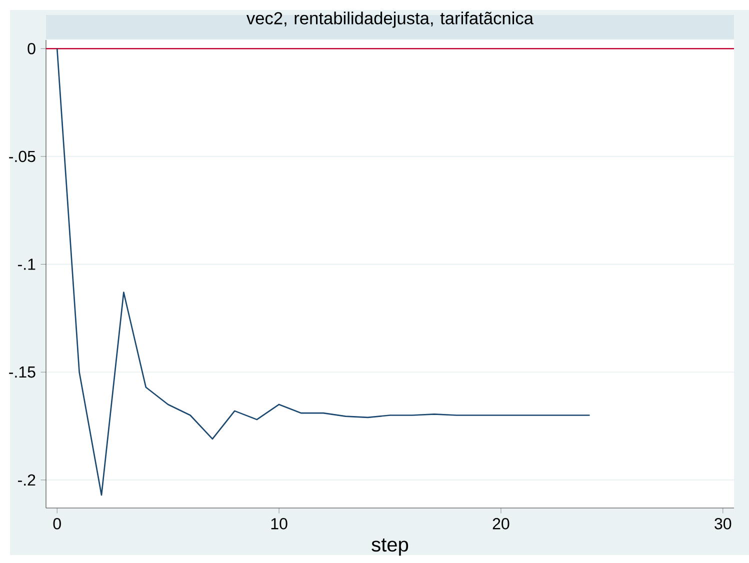 The height and width of the screenshot is (563, 749). Describe the element at coordinates (390, 547) in the screenshot. I see `x-axis-title: step` at that location.